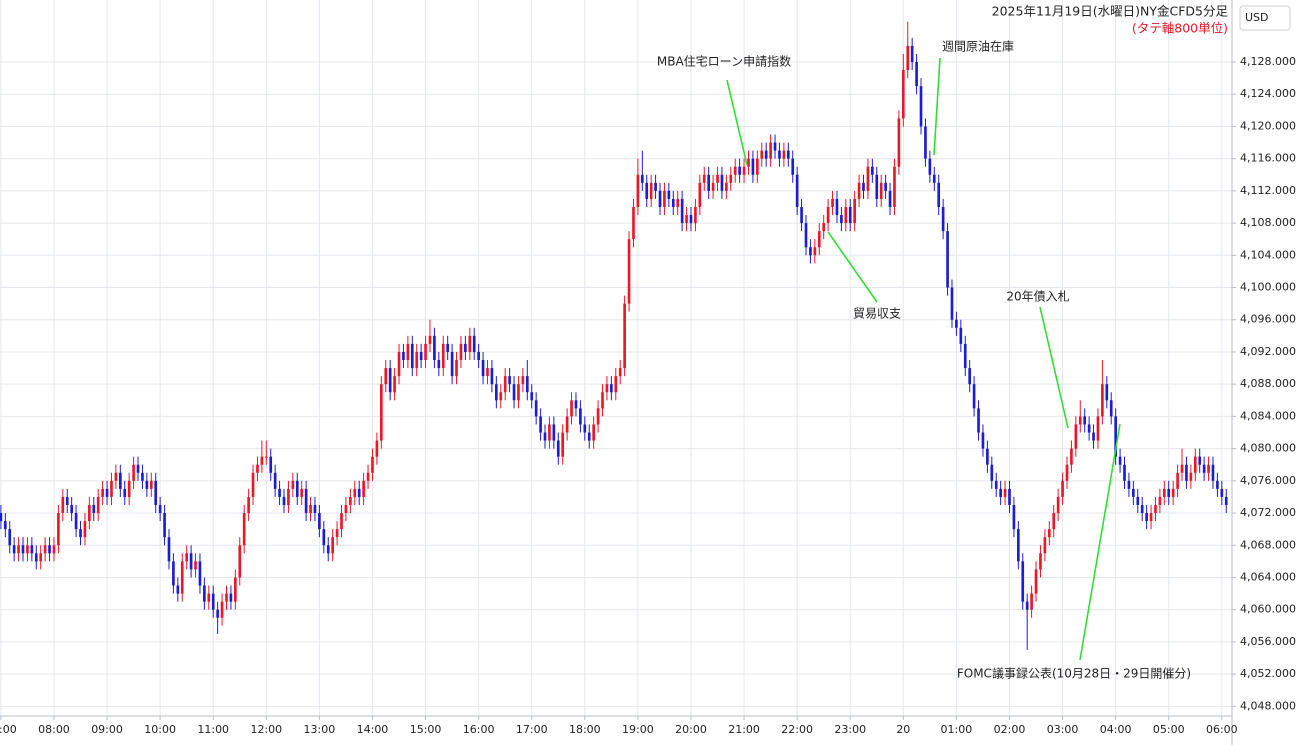  I want to click on y-tick-label: 4,124.000, so click(1268, 93).